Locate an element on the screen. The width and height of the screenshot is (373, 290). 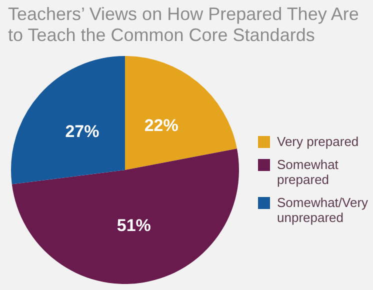
data-label: 51% is located at coordinates (133, 225).